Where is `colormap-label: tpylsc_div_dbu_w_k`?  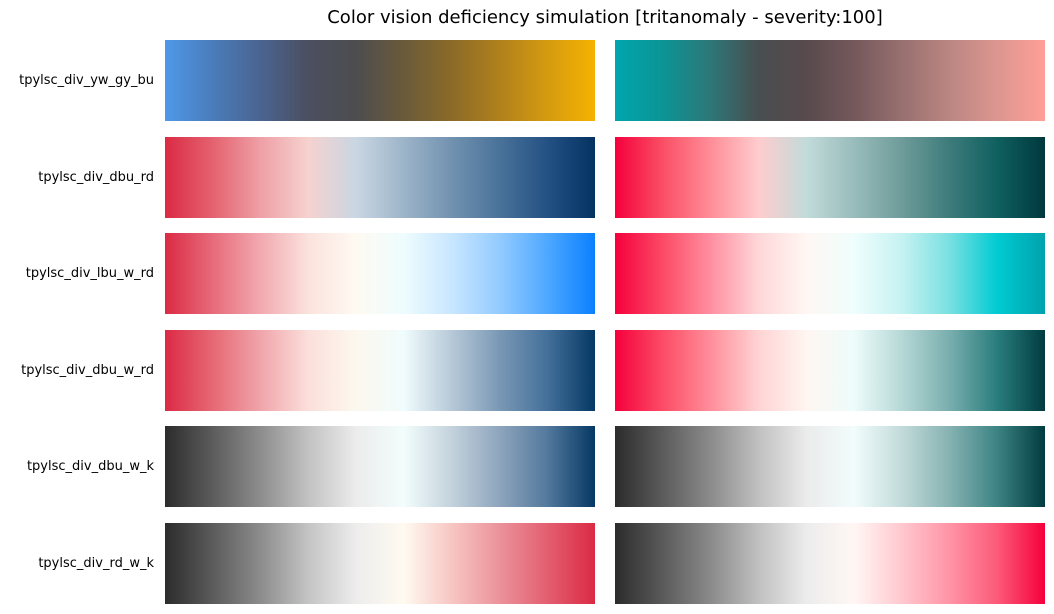 colormap-label: tpylsc_div_dbu_w_k is located at coordinates (90, 466).